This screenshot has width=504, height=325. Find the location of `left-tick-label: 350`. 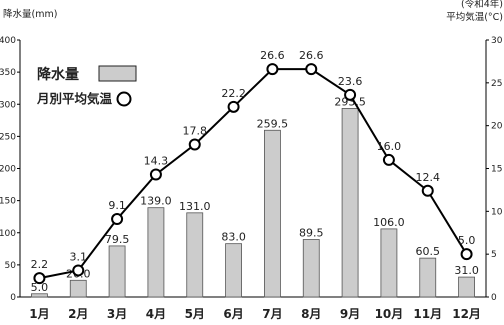

left-tick-label: 350 is located at coordinates (8, 73).